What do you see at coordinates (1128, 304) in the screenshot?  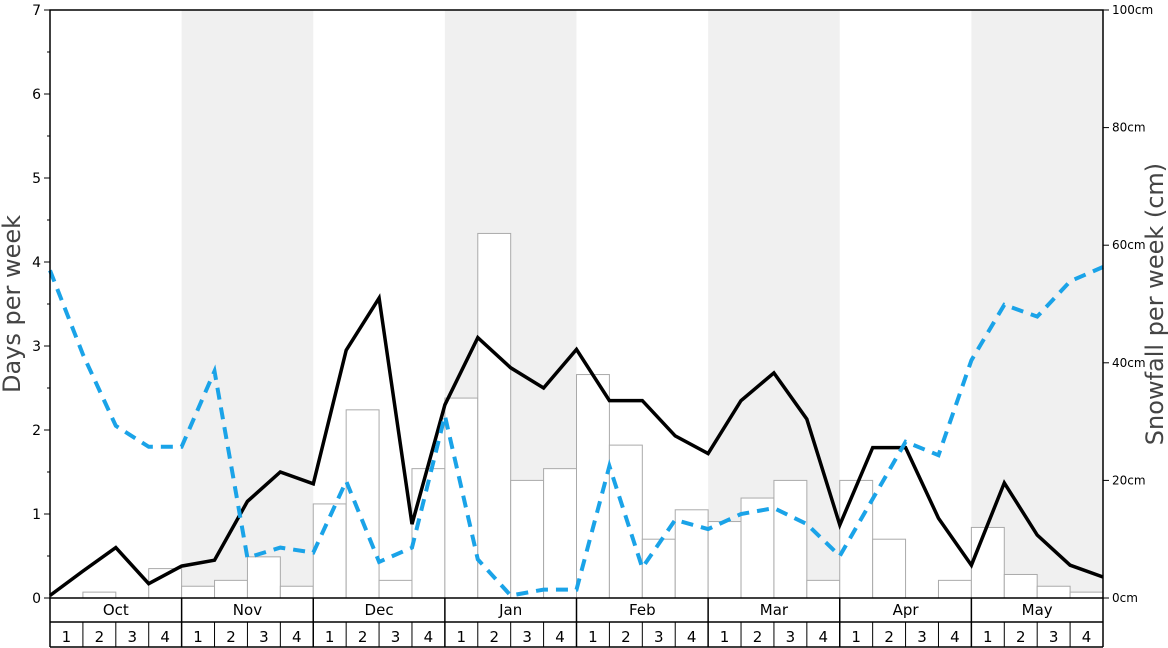 I see `right-axis: 0cm 20cm 40cm 60cm 80cm 100cm` at bounding box center [1128, 304].